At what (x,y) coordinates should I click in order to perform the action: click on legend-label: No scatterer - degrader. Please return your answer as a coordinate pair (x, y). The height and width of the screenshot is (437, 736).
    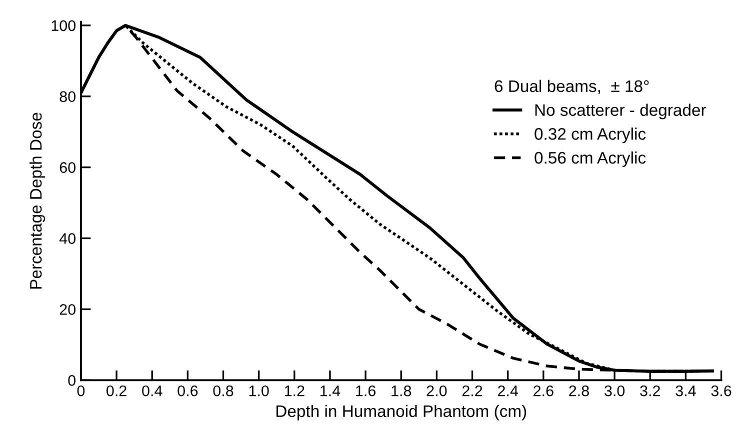
    Looking at the image, I should click on (620, 112).